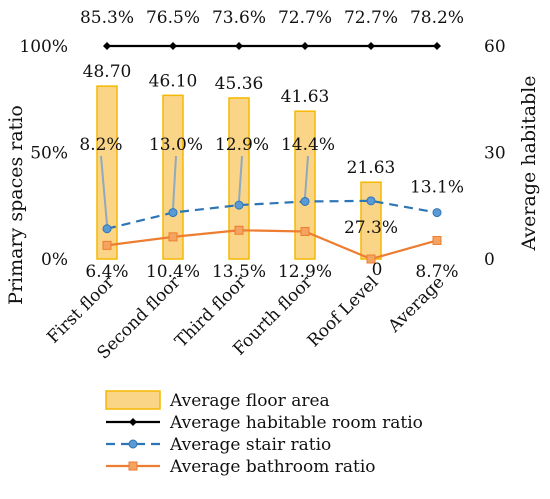 Image resolution: width=550 pixels, height=499 pixels. Describe the element at coordinates (239, 84) in the screenshot. I see `bar-label-2: 45.36` at that location.